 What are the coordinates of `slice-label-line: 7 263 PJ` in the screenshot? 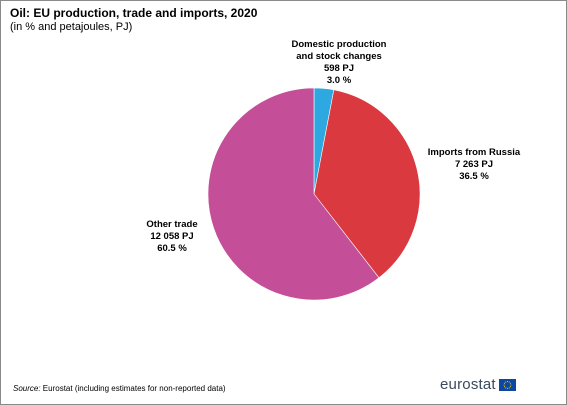 It's located at (474, 164).